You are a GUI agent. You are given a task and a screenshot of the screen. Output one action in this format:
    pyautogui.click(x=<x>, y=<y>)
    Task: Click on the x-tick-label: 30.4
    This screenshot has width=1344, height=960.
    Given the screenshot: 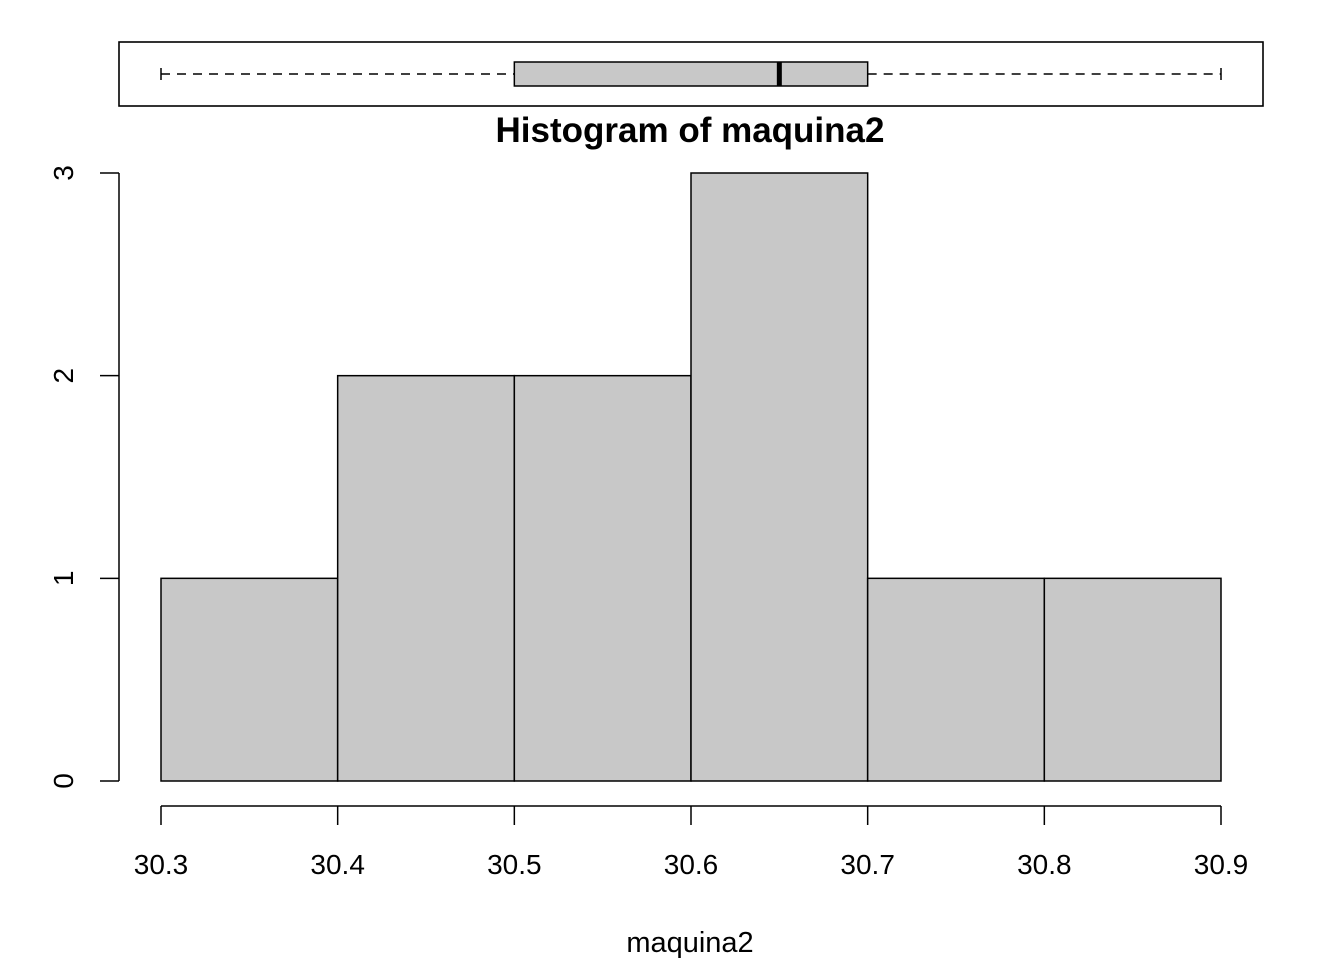 What is the action you would take?
    pyautogui.click(x=337, y=864)
    